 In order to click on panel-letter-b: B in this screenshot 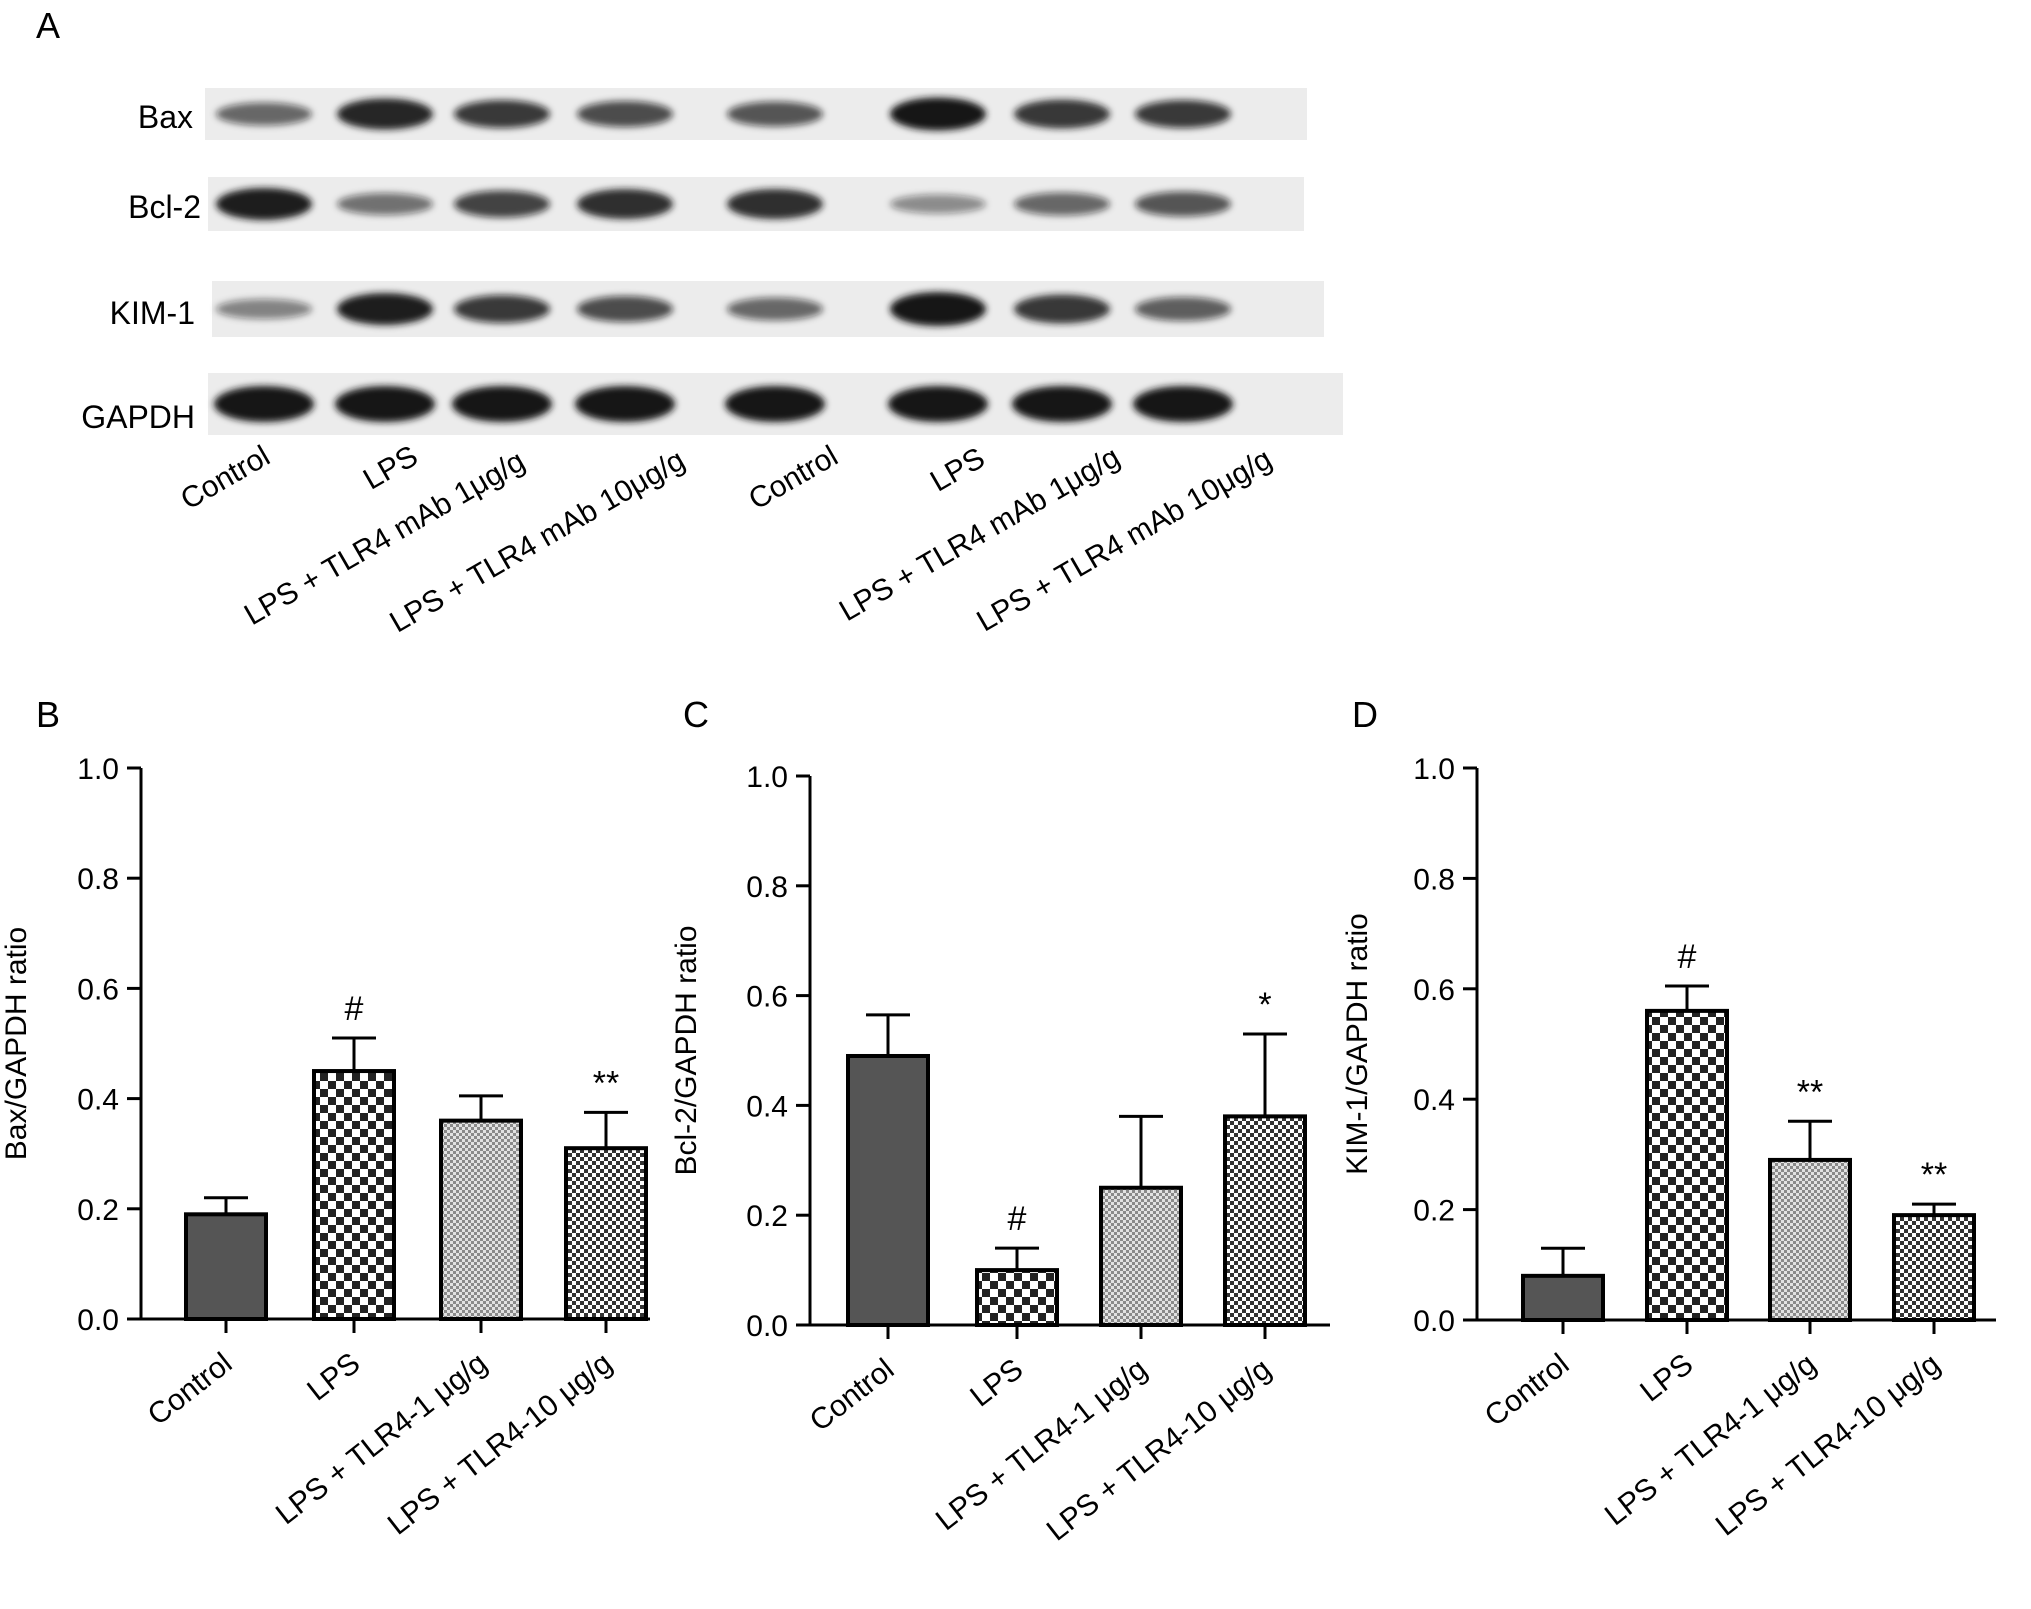, I will do `click(48, 714)`.